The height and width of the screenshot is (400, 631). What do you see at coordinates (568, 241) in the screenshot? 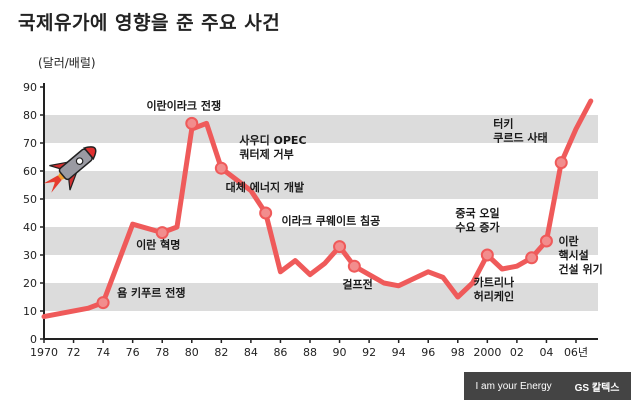
I see `event-label: 이란` at bounding box center [568, 241].